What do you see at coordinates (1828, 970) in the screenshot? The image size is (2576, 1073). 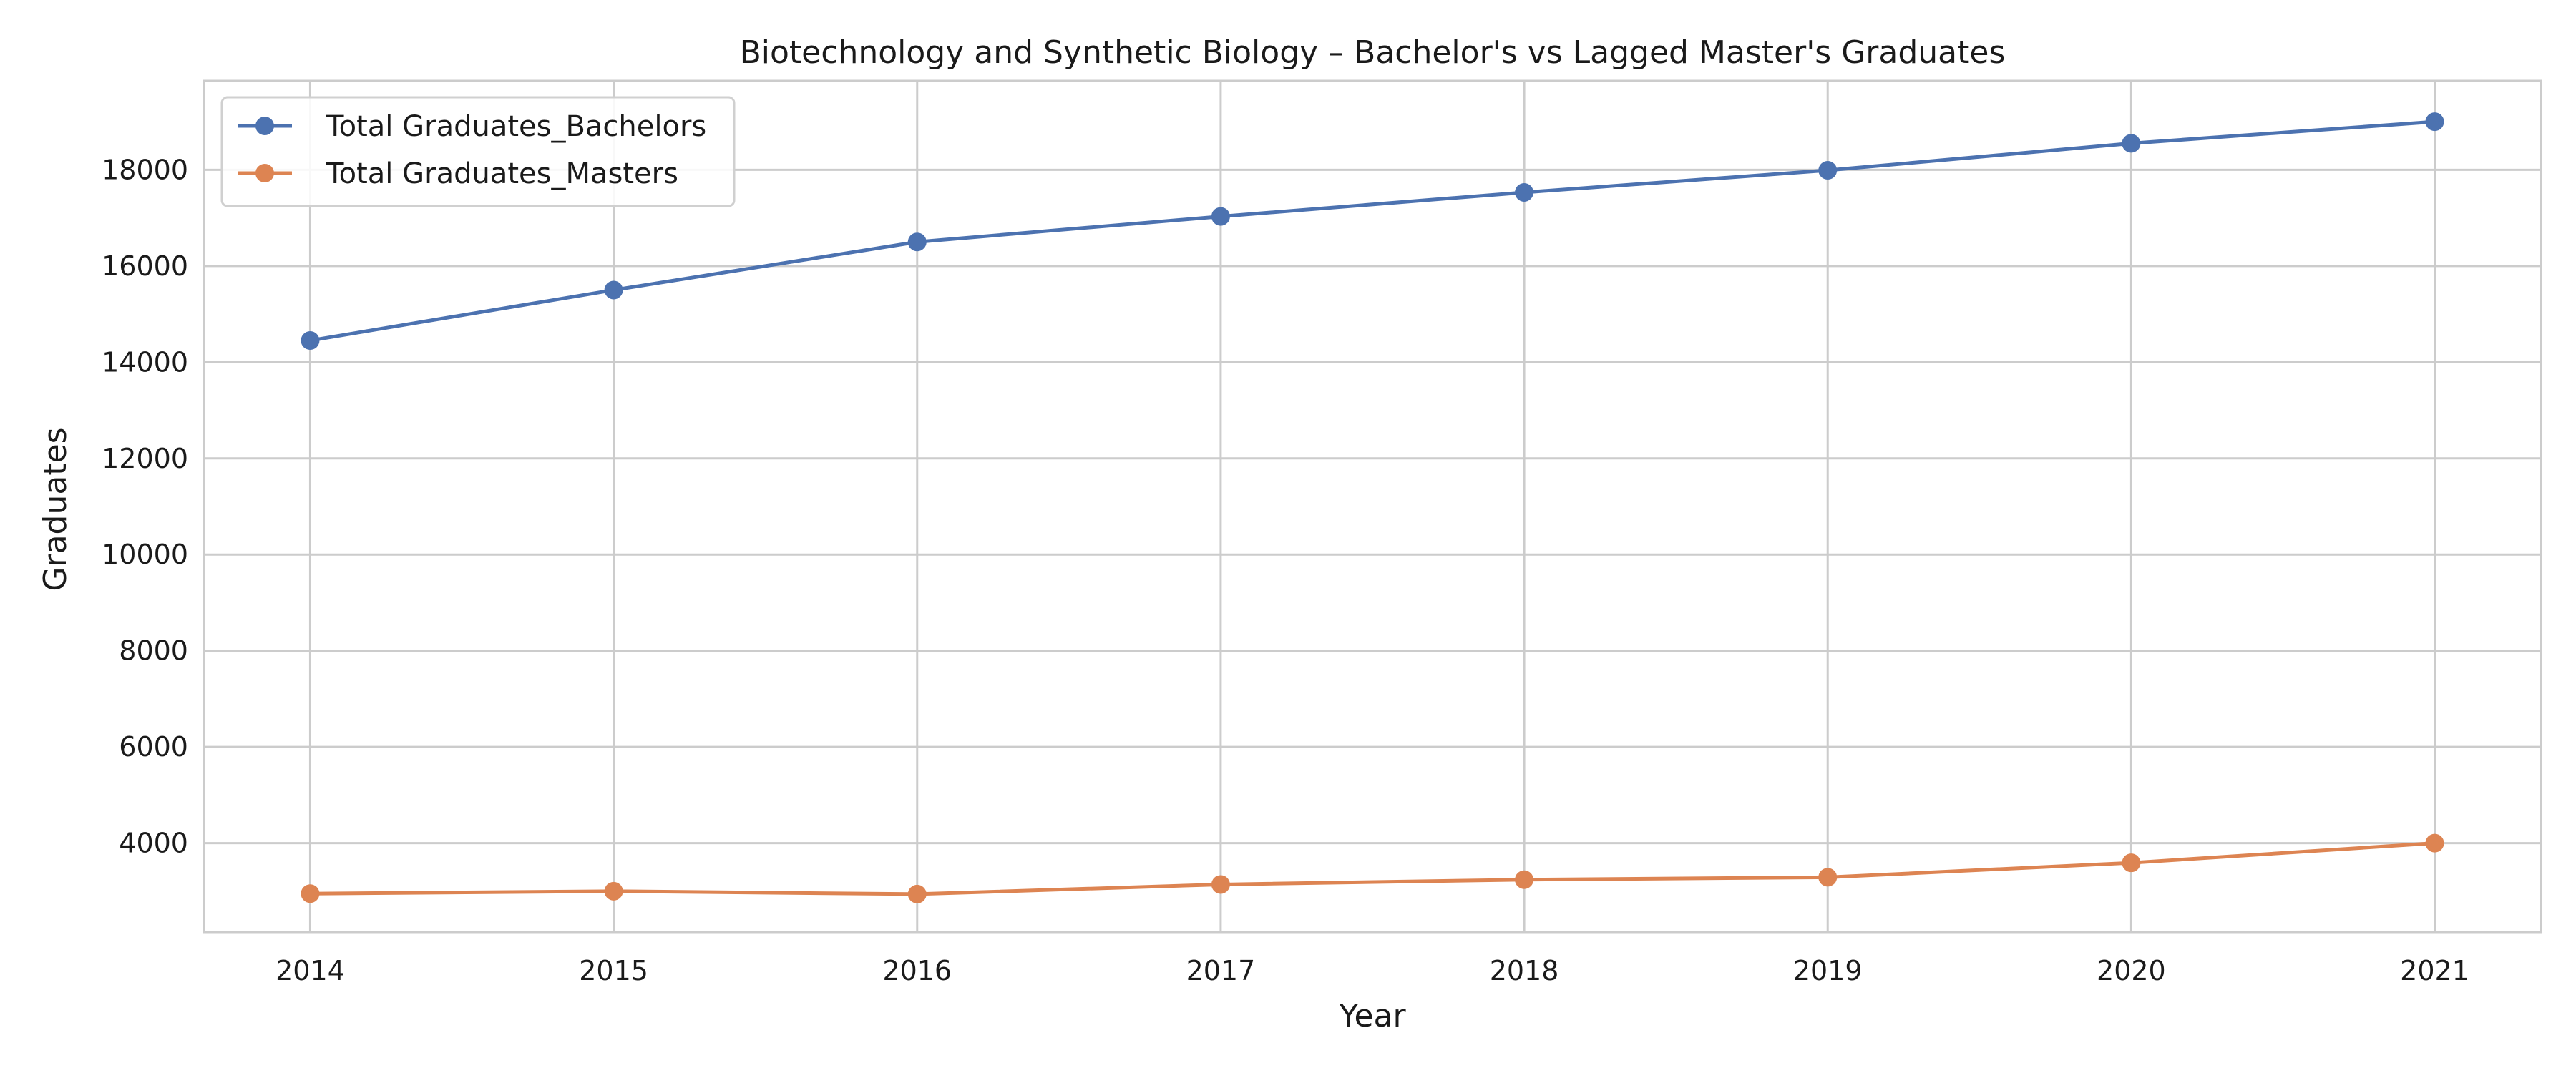 I see `x-tick-label: 2019` at bounding box center [1828, 970].